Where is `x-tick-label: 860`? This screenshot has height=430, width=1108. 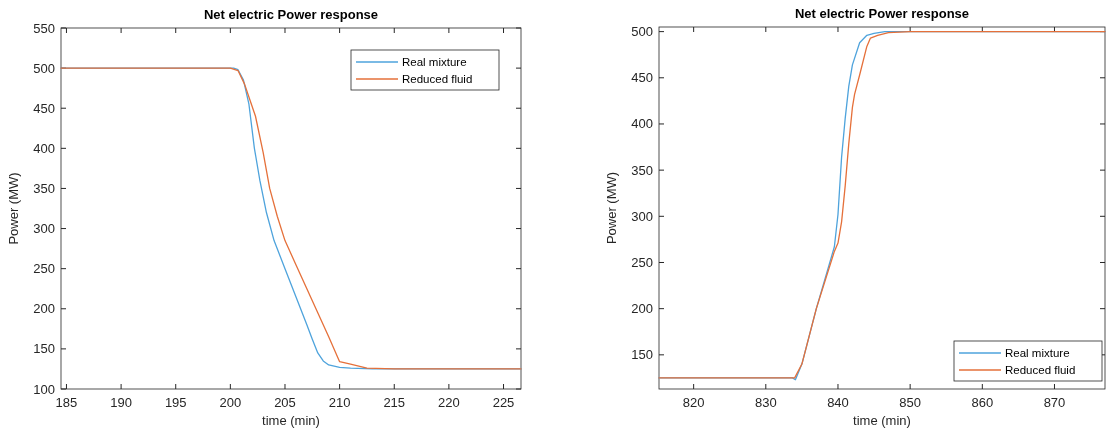
x-tick-label: 860 is located at coordinates (982, 402).